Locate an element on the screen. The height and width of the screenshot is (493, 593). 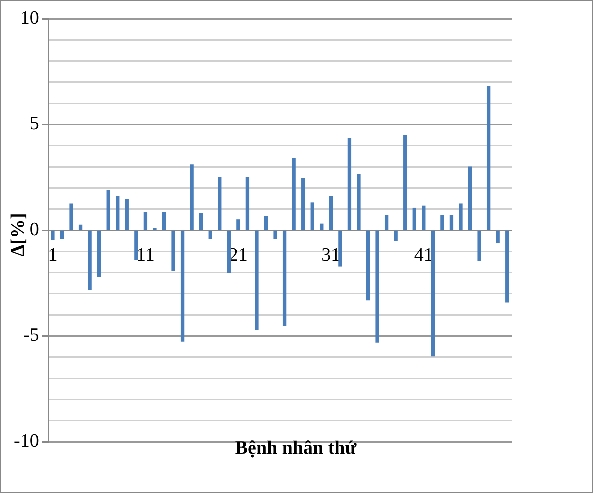
y-tick-label: 0 is located at coordinates (35, 229).